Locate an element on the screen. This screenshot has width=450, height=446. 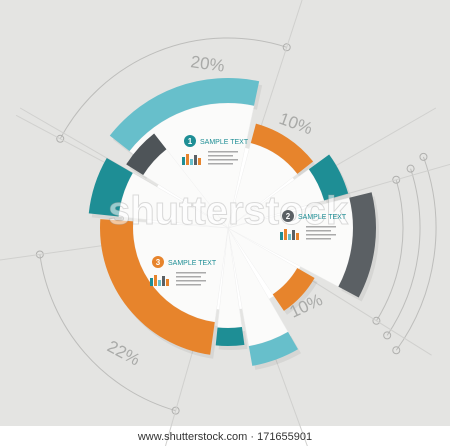
footer-site: www.shutterstock.com is located at coordinates (192, 437).